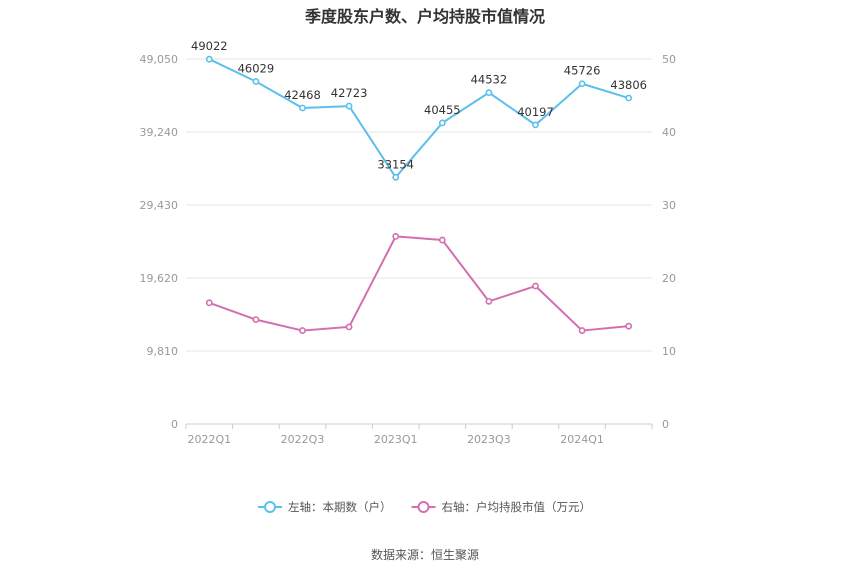 The height and width of the screenshot is (575, 850). What do you see at coordinates (303, 439) in the screenshot?
I see `x-tick-label: 2022Q3` at bounding box center [303, 439].